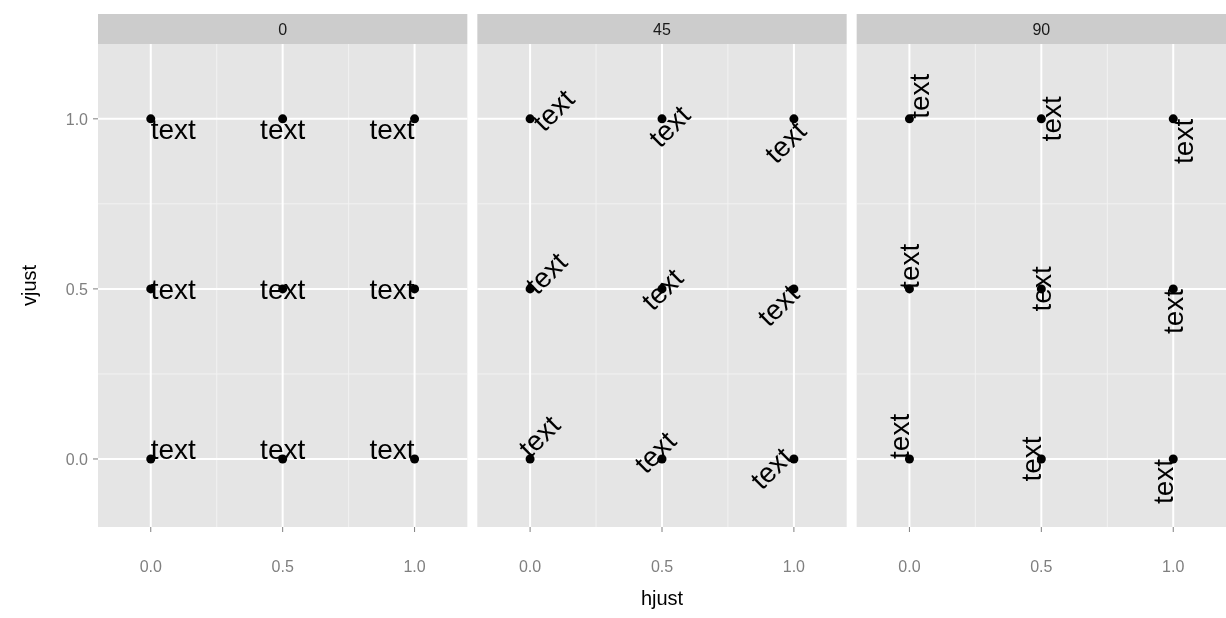 The height and width of the screenshot is (618, 1226). I want to click on chart-title: 45, so click(662, 29).